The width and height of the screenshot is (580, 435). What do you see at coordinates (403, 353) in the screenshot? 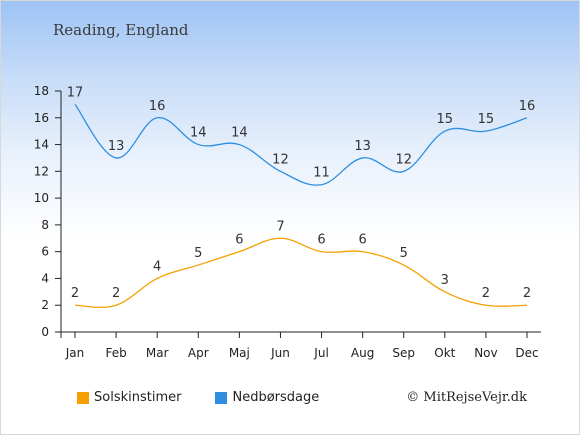
I see `x-tick-label: Sep` at bounding box center [403, 353].